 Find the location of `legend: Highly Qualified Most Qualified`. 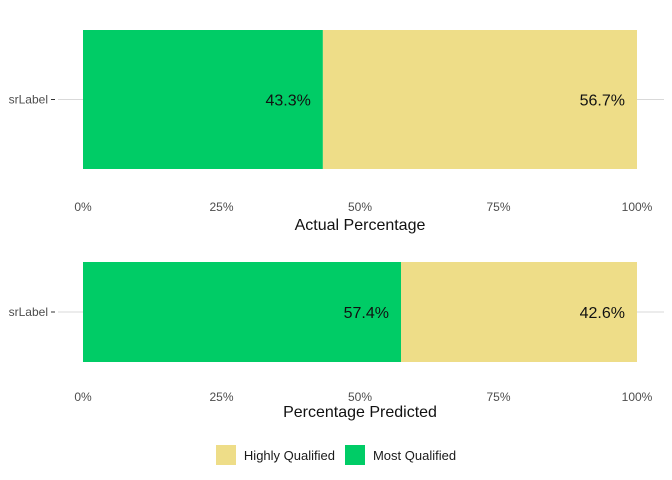

legend: Highly Qualified Most Qualified is located at coordinates (336, 455).